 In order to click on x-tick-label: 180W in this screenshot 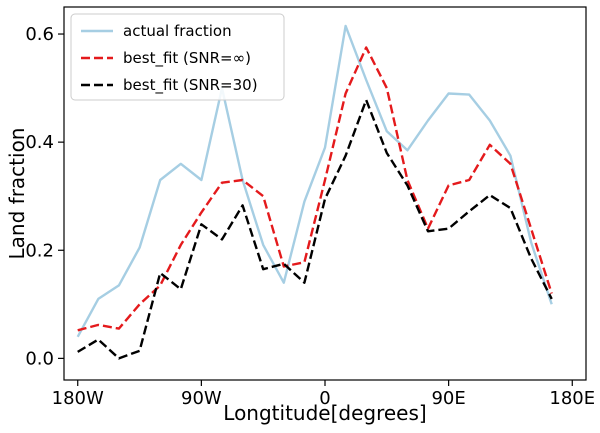, I will do `click(78, 398)`.